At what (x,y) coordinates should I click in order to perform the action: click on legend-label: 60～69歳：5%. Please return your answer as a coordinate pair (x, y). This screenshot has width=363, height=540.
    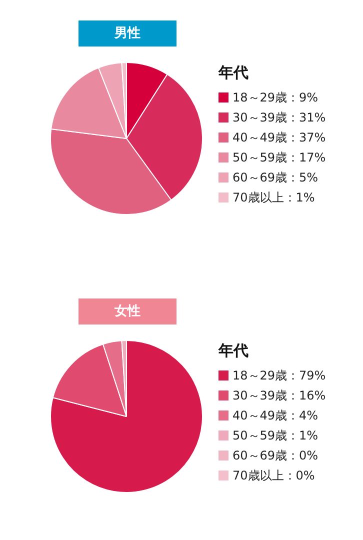
    Looking at the image, I should click on (275, 177).